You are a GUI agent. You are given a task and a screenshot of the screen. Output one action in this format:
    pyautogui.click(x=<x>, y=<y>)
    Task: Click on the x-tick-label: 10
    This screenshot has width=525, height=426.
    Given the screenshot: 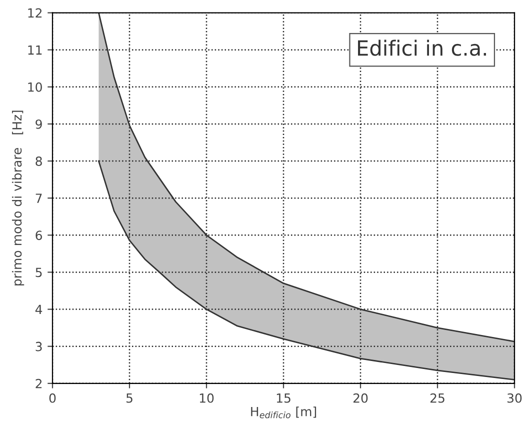 What is the action you would take?
    pyautogui.click(x=207, y=398)
    